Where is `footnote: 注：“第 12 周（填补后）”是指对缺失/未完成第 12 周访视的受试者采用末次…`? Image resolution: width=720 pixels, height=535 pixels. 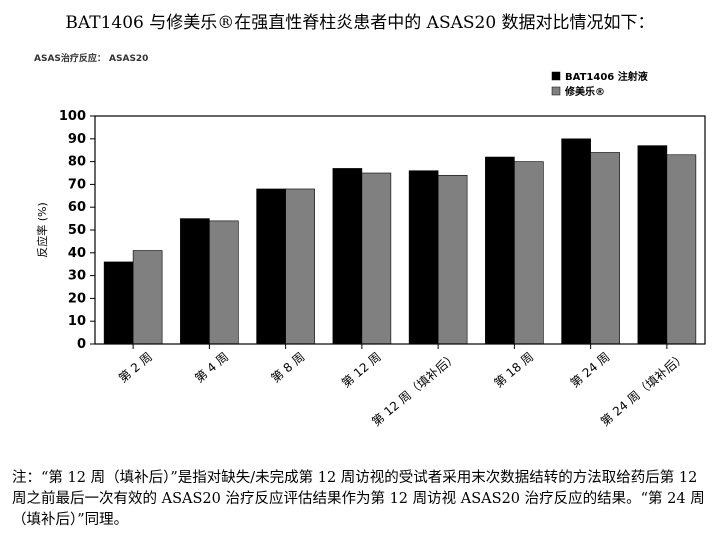 footnote: 注：“第 12 周（填补后）”是指对缺失/未完成第 12 周访视的受试者采用末次… is located at coordinates (358, 499).